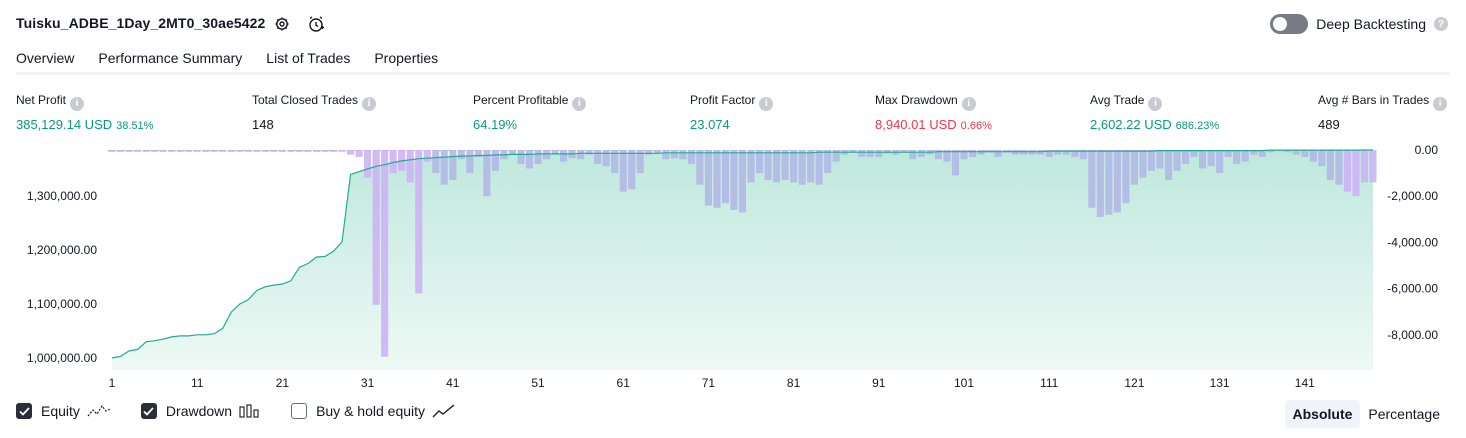 The height and width of the screenshot is (438, 1466). I want to click on right-tick-label: -4,000.00, so click(1412, 242).